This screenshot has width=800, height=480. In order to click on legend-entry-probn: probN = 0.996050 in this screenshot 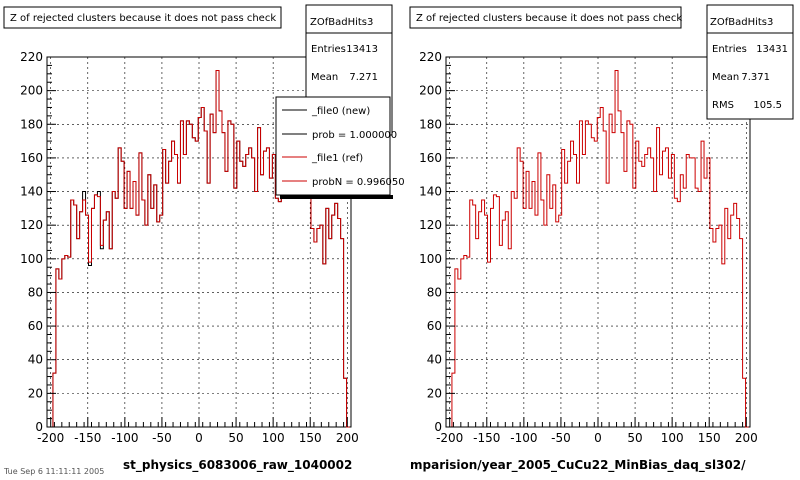, I will do `click(358, 182)`.